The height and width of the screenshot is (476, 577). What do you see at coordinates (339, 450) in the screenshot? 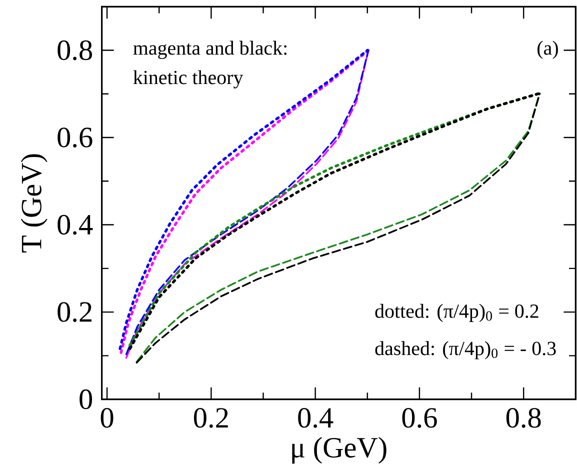
I see `x-axis-title: μ (GeV)` at bounding box center [339, 450].